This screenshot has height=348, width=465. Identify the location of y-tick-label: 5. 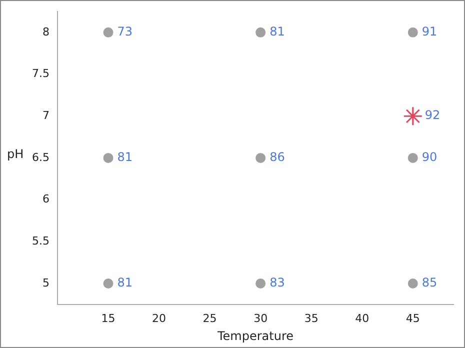
(46, 283).